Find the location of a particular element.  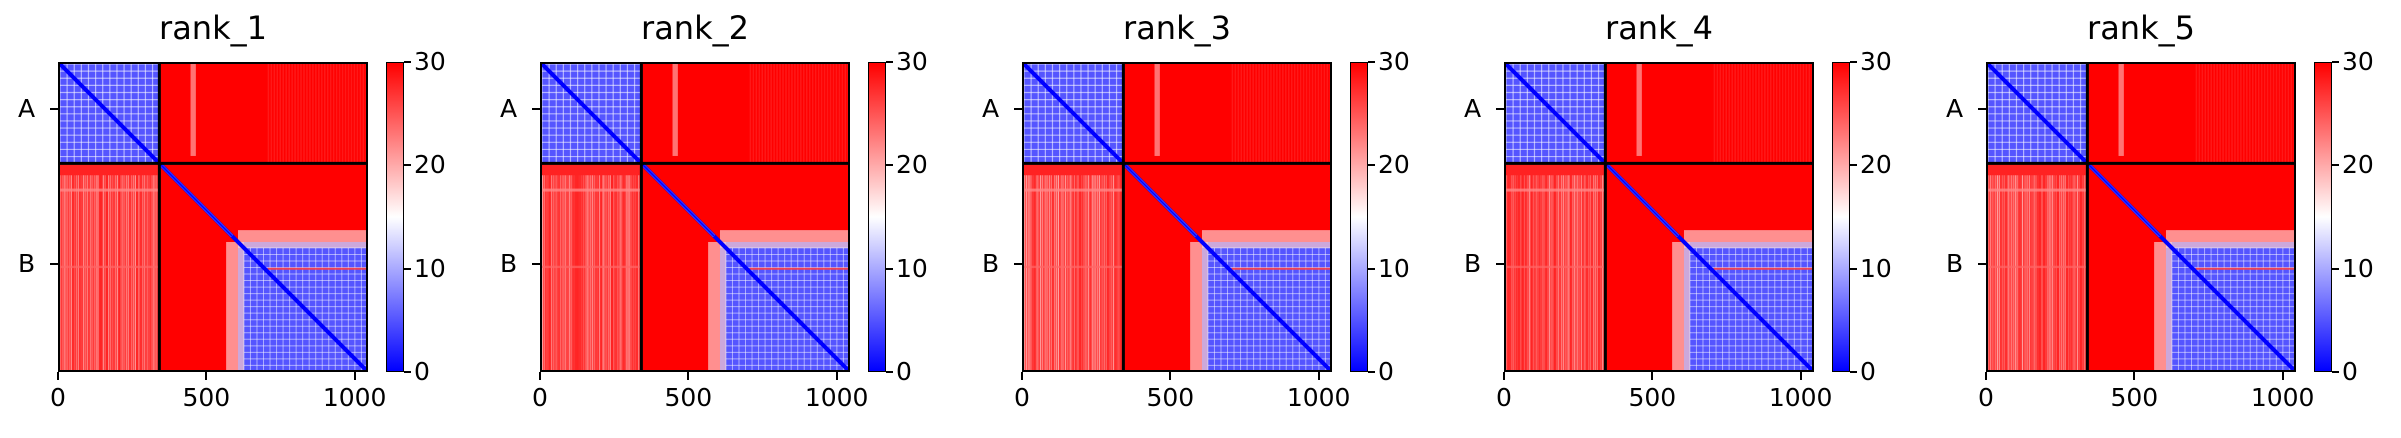

heatmap-diagonal is located at coordinates (1159, 199).